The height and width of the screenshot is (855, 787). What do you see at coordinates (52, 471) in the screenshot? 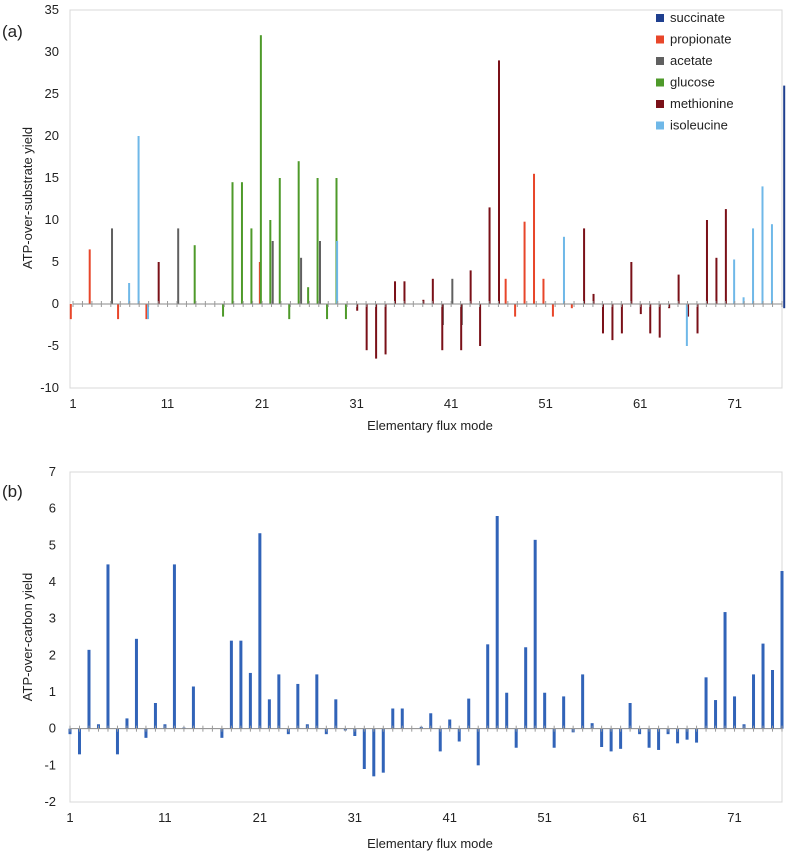
I see `chart-b-y-tick-label: 7` at bounding box center [52, 471].